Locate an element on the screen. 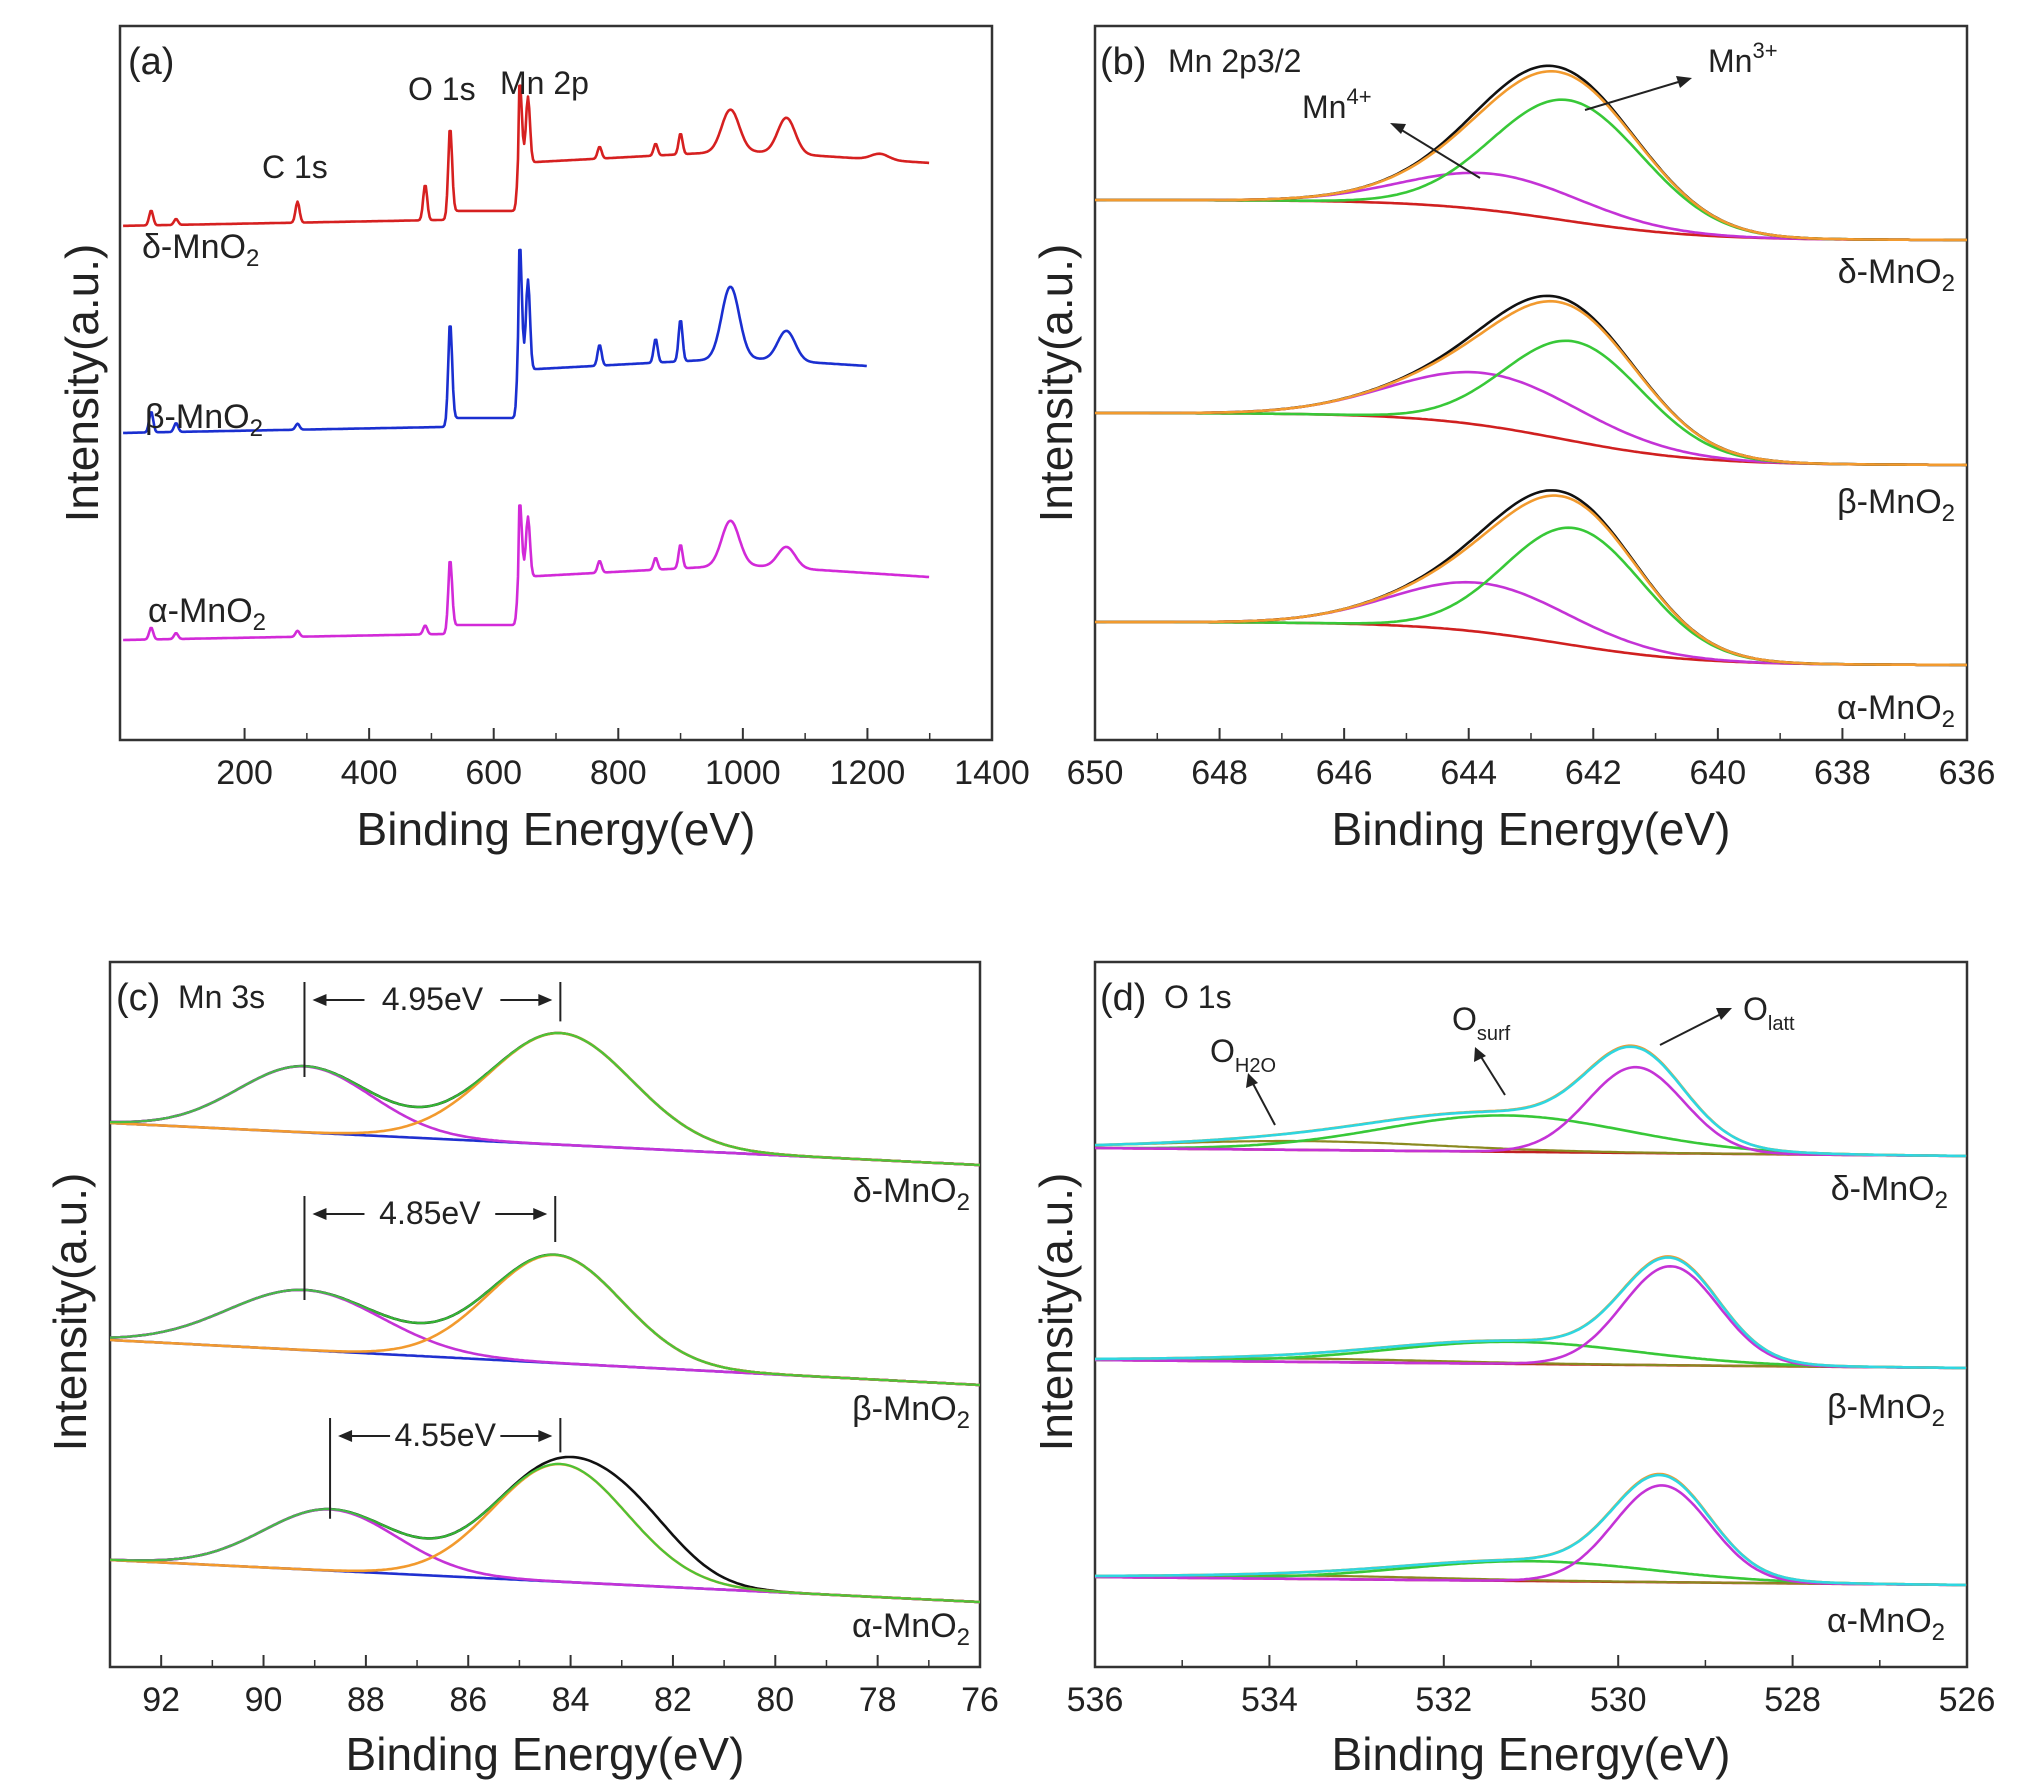  arrow-mn3 is located at coordinates (1635, 95).